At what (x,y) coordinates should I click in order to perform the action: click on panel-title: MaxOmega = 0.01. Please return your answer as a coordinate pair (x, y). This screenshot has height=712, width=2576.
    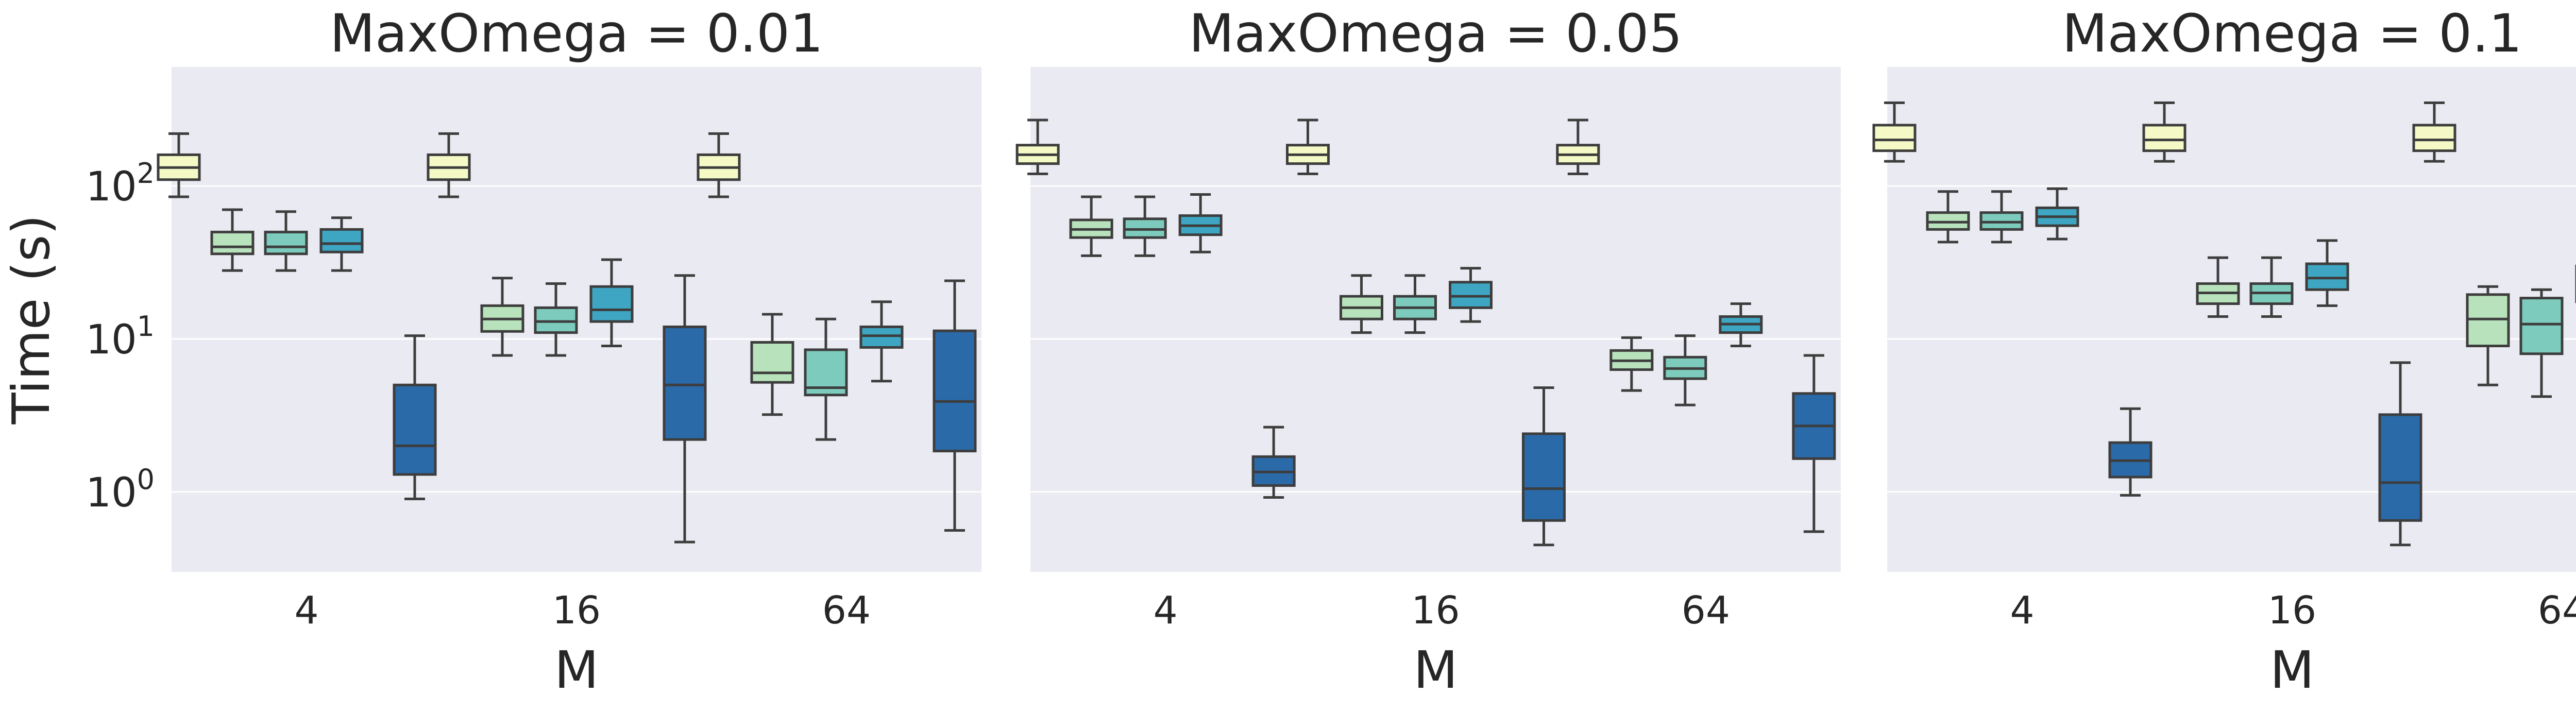
    Looking at the image, I should click on (576, 34).